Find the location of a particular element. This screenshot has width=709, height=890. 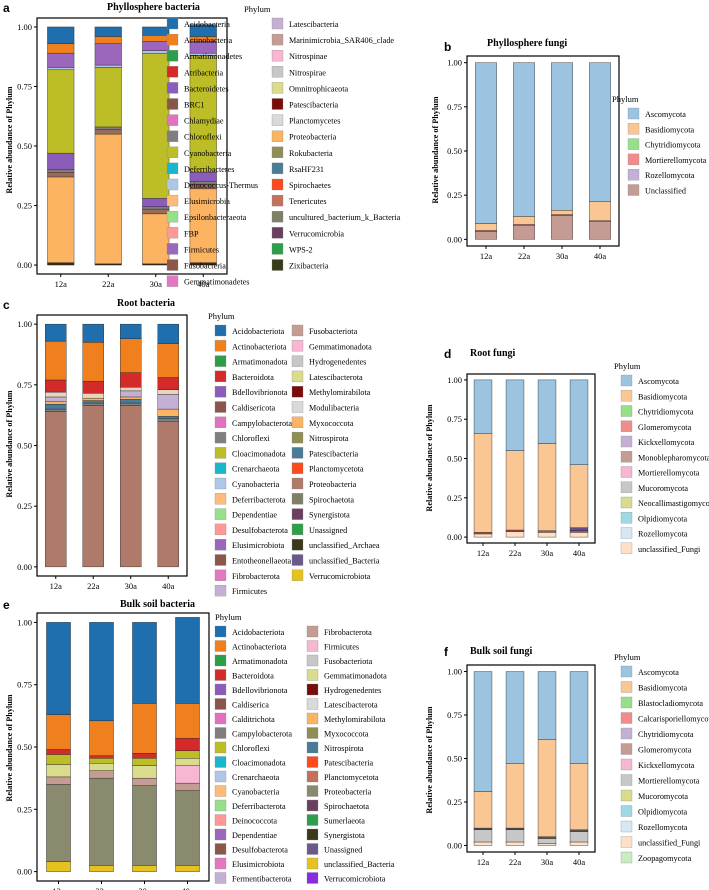

legend-label: Unassigned is located at coordinates (328, 530).